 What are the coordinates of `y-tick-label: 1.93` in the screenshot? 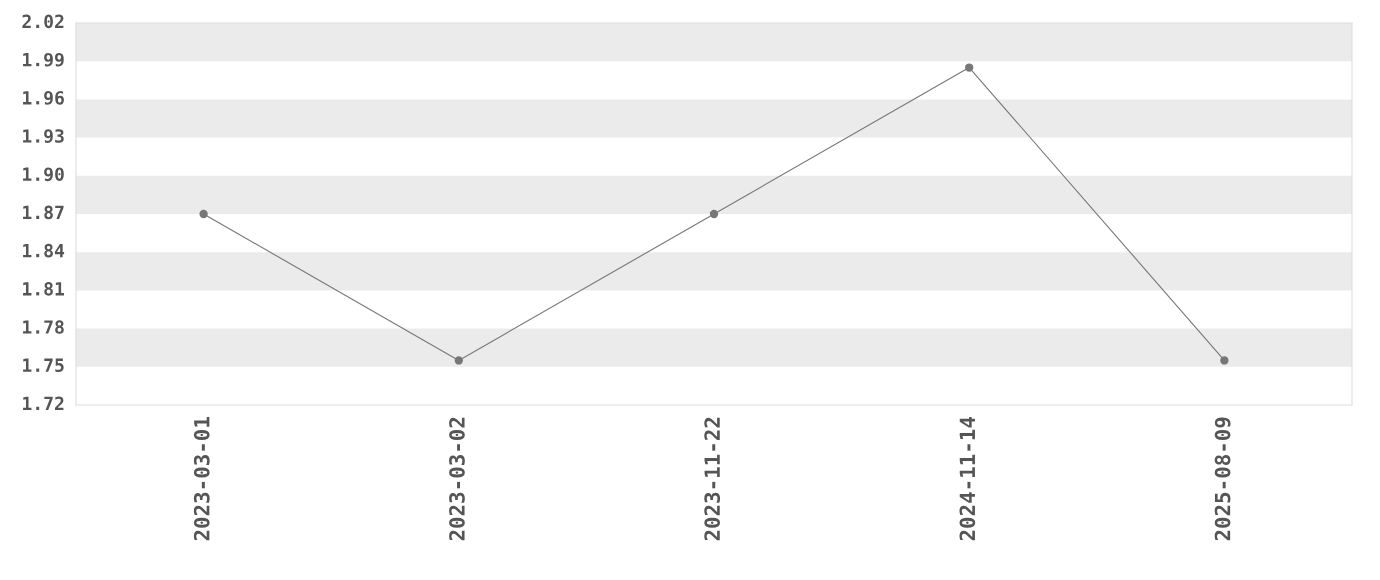 It's located at (43, 136).